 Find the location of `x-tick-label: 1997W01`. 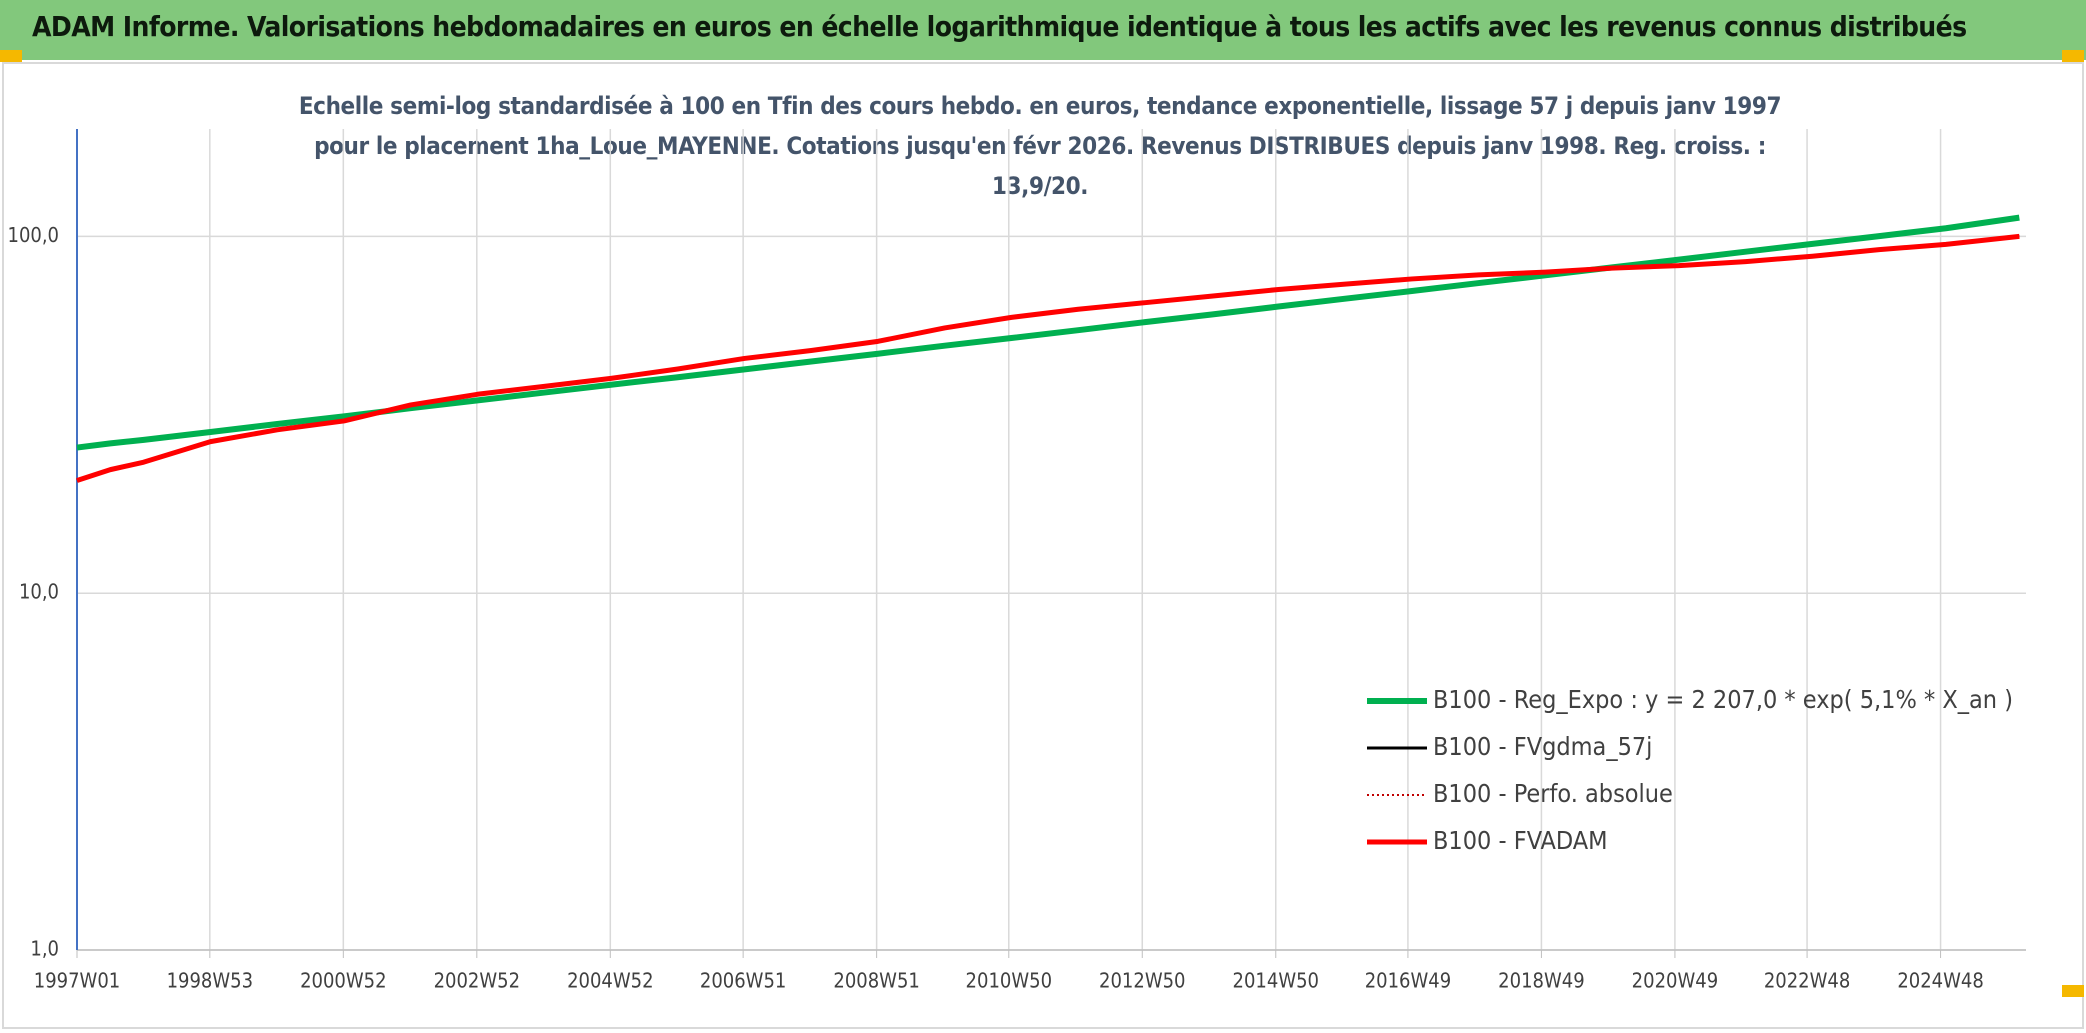

x-tick-label: 1997W01 is located at coordinates (77, 981).